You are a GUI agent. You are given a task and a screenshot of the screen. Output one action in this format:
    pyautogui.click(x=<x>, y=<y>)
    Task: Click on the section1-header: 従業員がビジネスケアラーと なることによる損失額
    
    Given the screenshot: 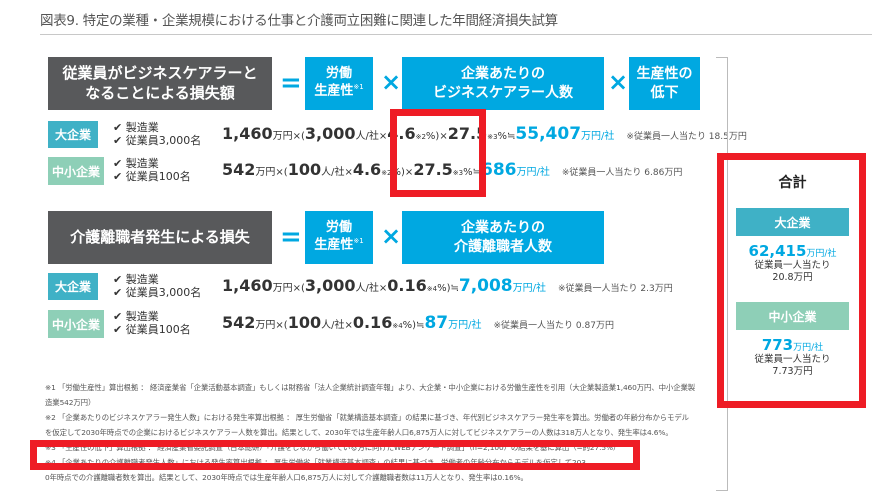 What is the action you would take?
    pyautogui.click(x=160, y=83)
    